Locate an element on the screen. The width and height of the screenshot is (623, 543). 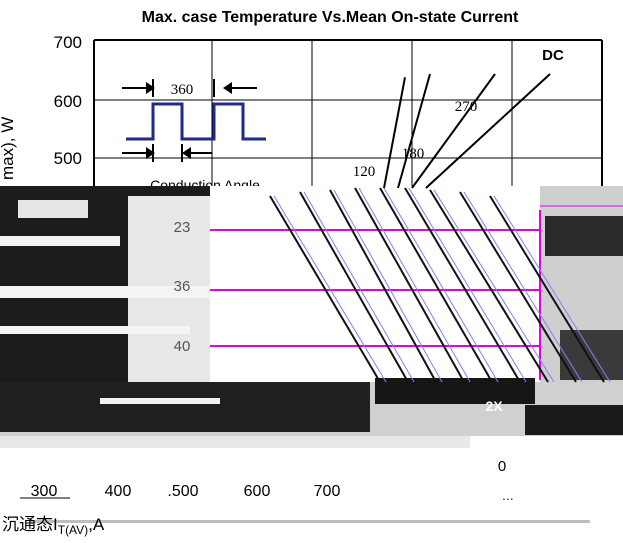
x-tick-label: .500 is located at coordinates (182, 491).